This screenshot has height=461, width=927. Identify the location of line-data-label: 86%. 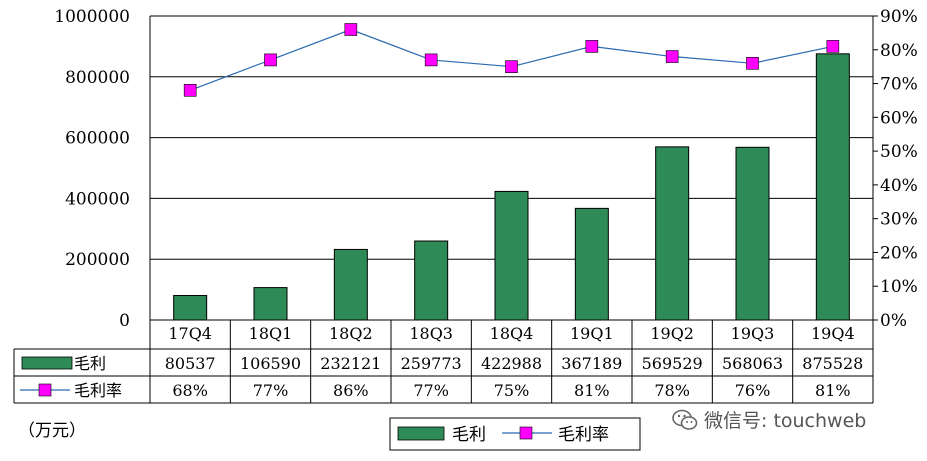
(351, 390).